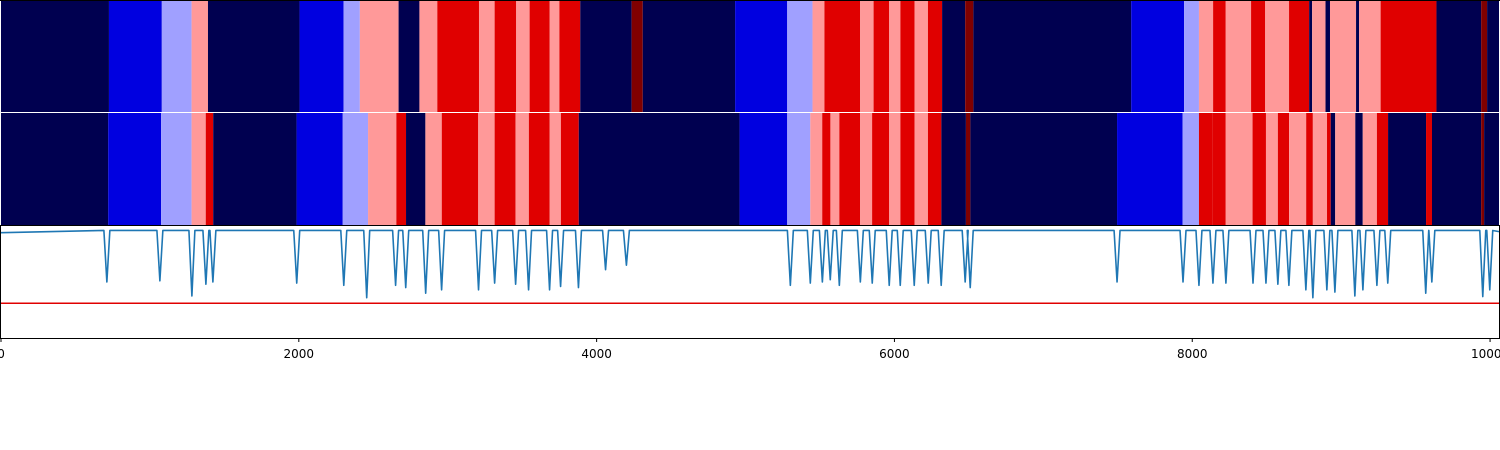 Image resolution: width=1500 pixels, height=450 pixels. I want to click on x-tick-label: 10000, so click(1485, 354).